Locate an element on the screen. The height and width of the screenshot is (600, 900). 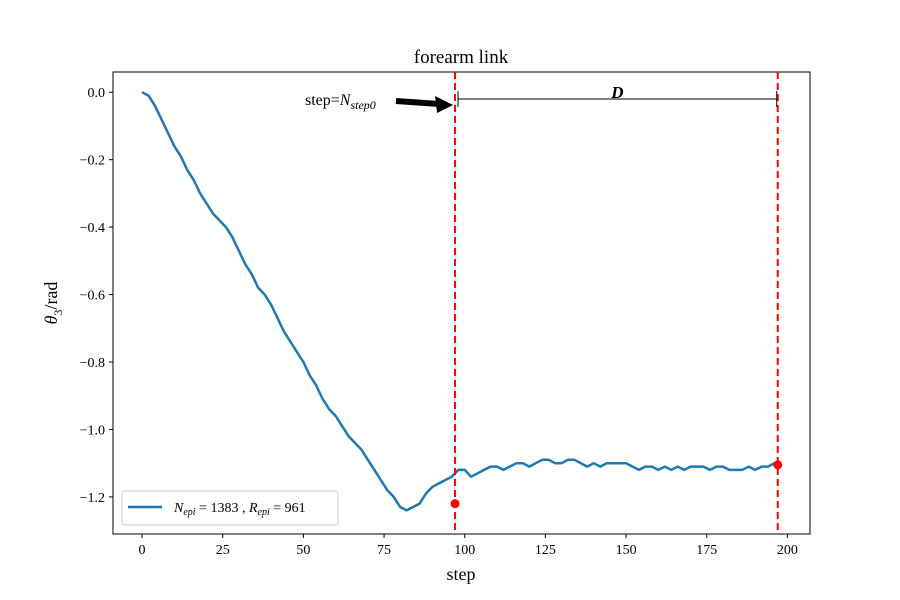
y-tick-label: −0.2 is located at coordinates (92, 161).